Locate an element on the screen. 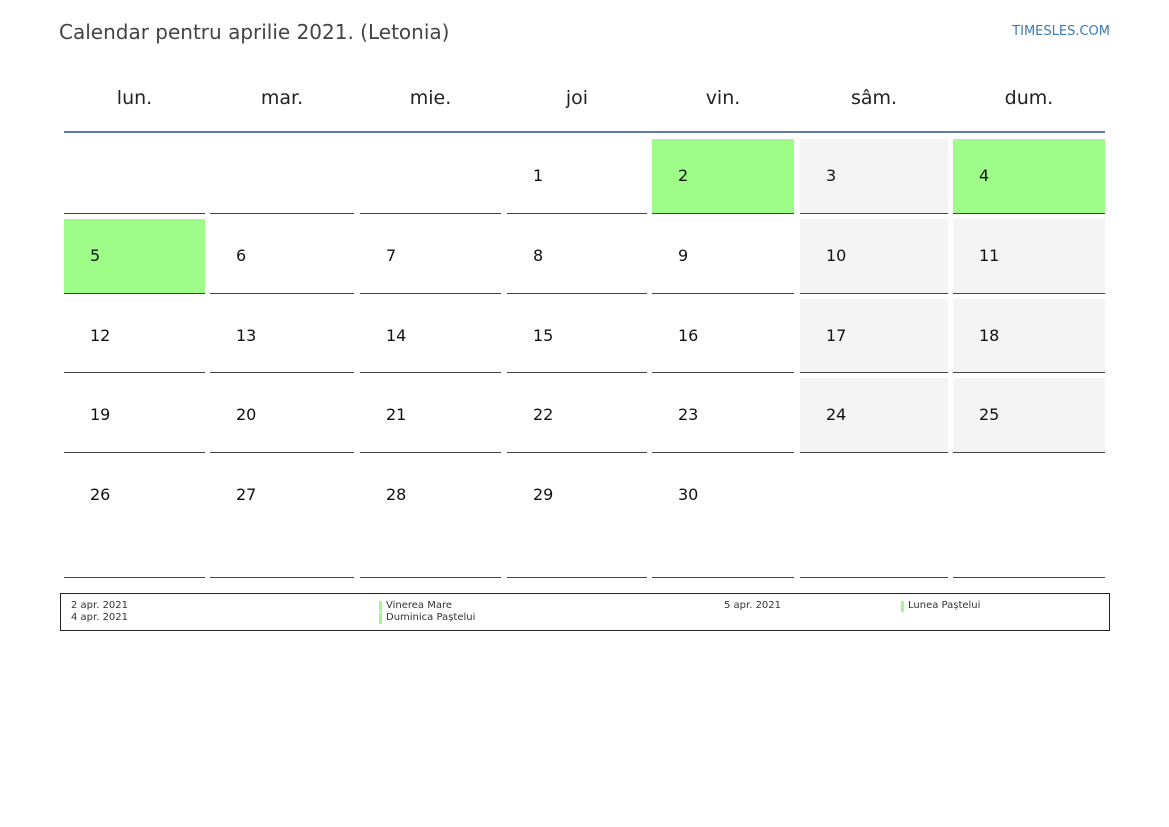 Image resolution: width=1169 pixels, height=827 pixels. day-number: 14 is located at coordinates (396, 335).